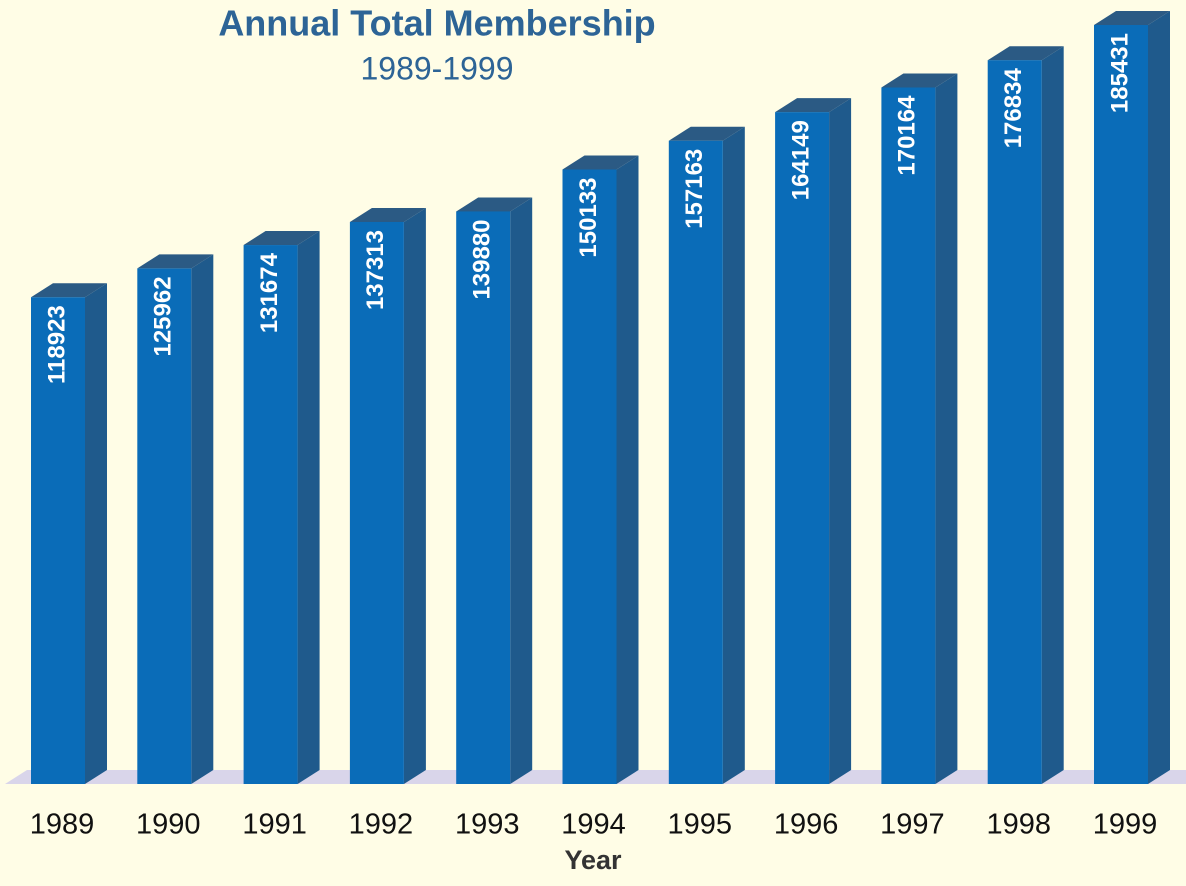  I want to click on x-tick-label: 1993, so click(487, 825).